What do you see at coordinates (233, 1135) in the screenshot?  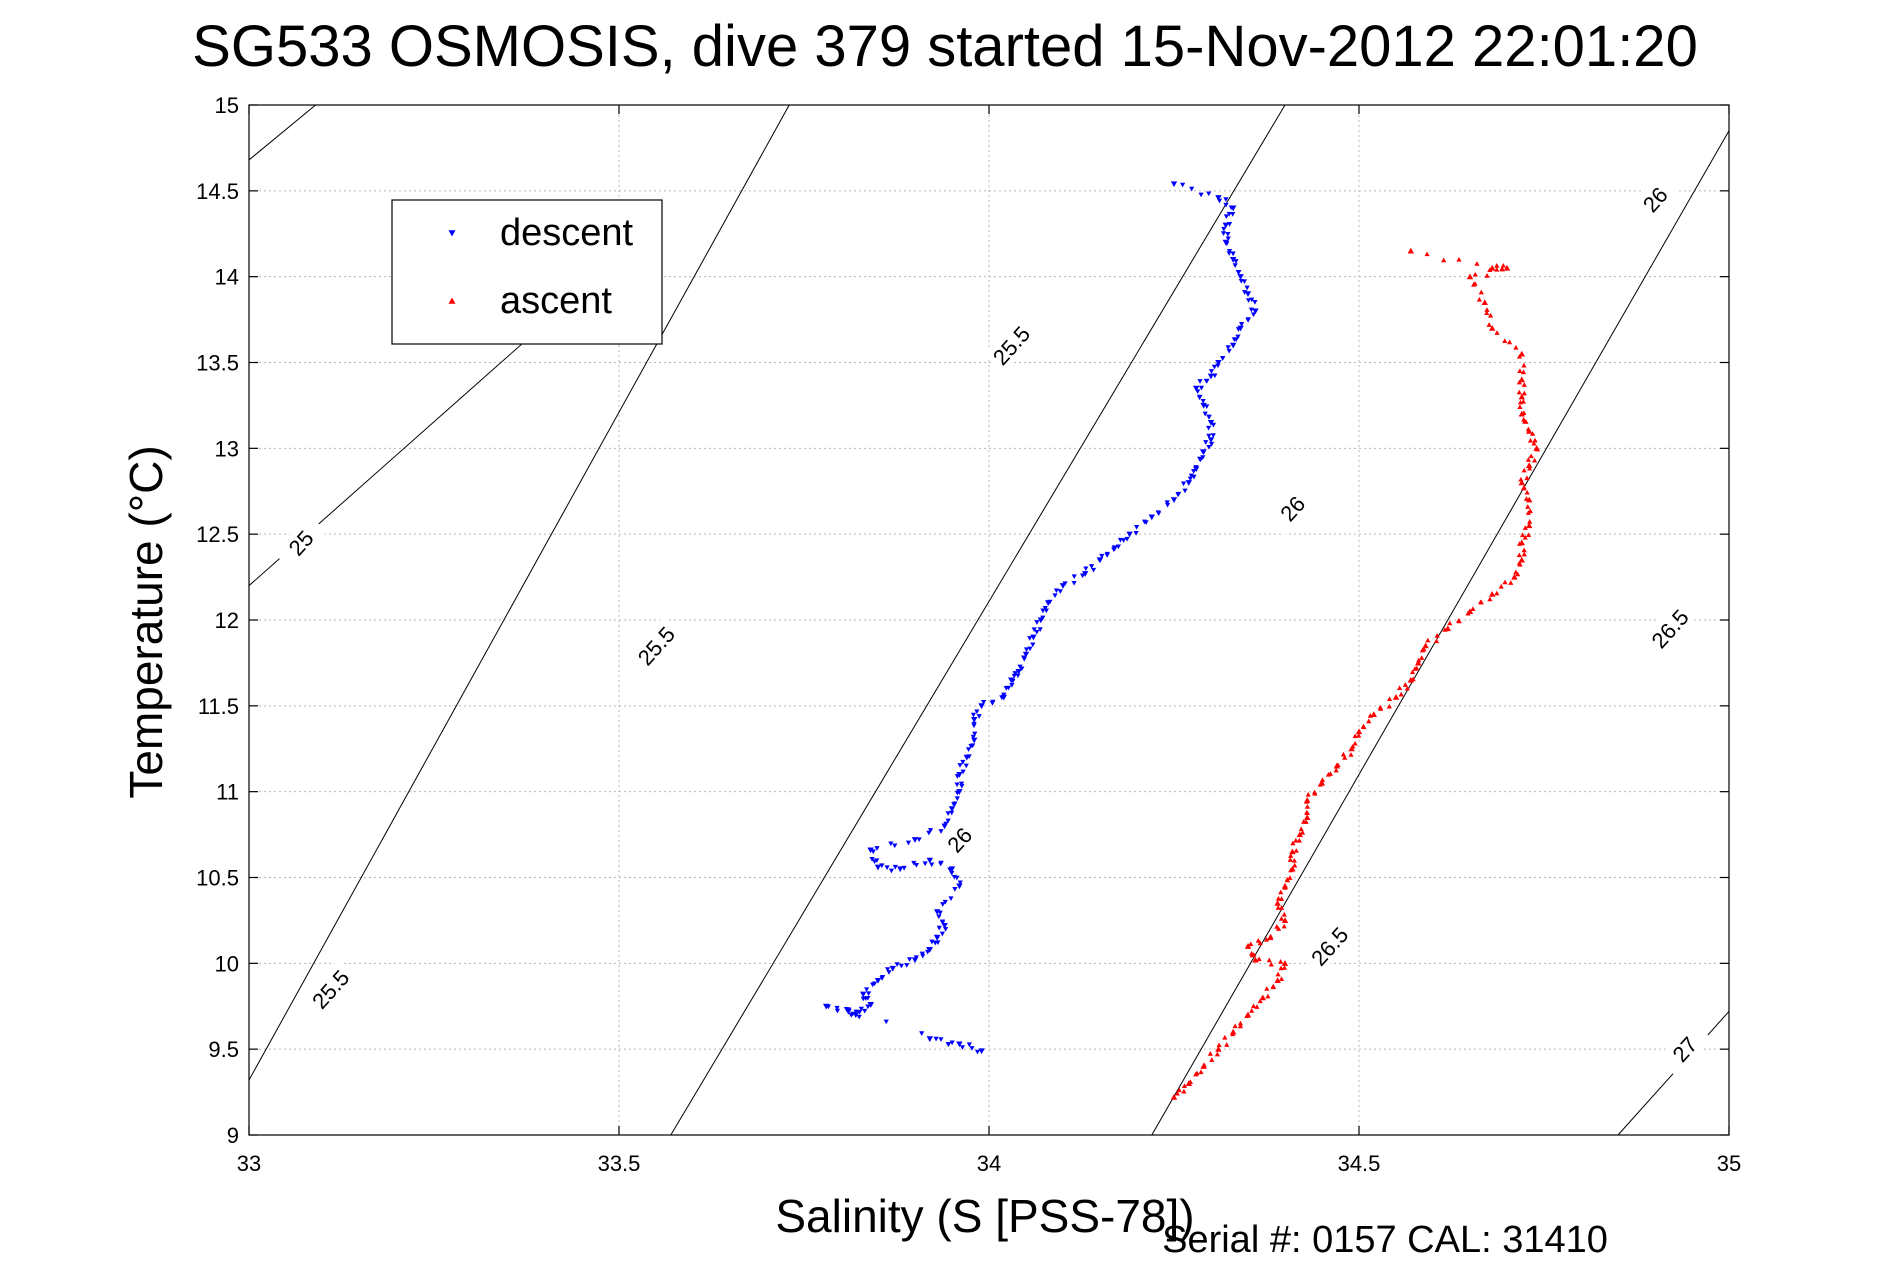 I see `y-tick-label: 9` at bounding box center [233, 1135].